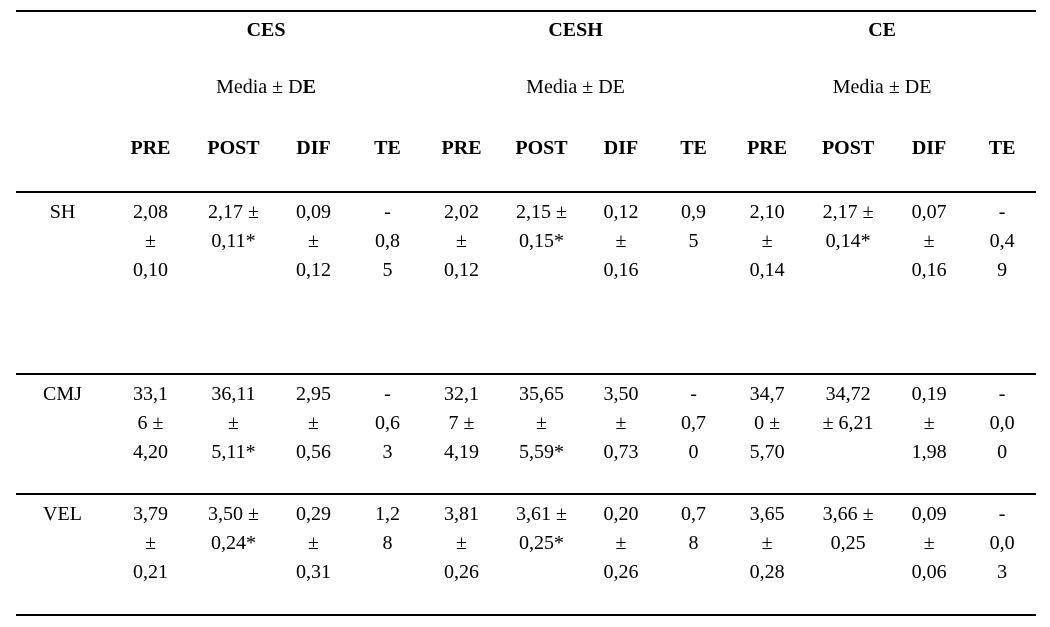 Image resolution: width=1050 pixels, height=627 pixels. Describe the element at coordinates (62, 554) in the screenshot. I see `row-label: VEL` at that location.